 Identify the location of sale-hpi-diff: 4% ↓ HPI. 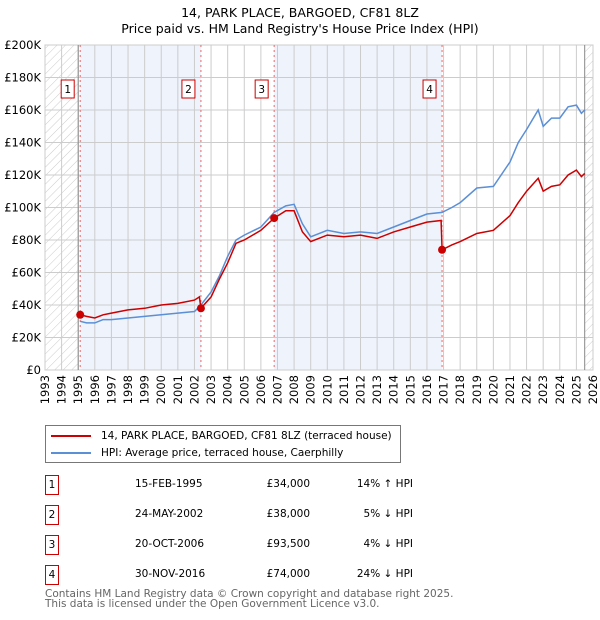
(388, 544).